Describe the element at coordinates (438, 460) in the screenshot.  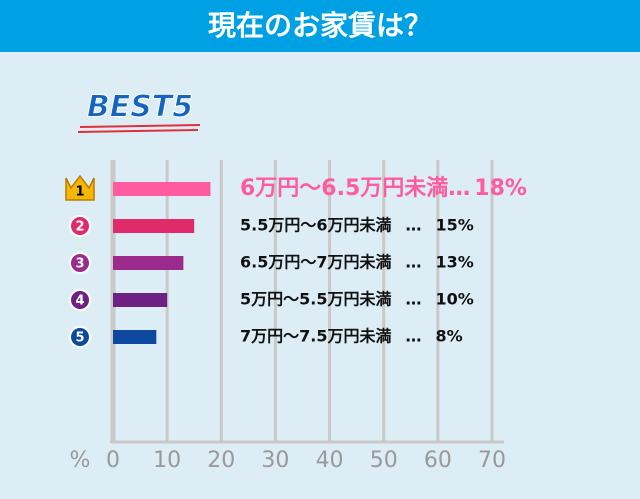
I see `x-tick-label: 60` at that location.